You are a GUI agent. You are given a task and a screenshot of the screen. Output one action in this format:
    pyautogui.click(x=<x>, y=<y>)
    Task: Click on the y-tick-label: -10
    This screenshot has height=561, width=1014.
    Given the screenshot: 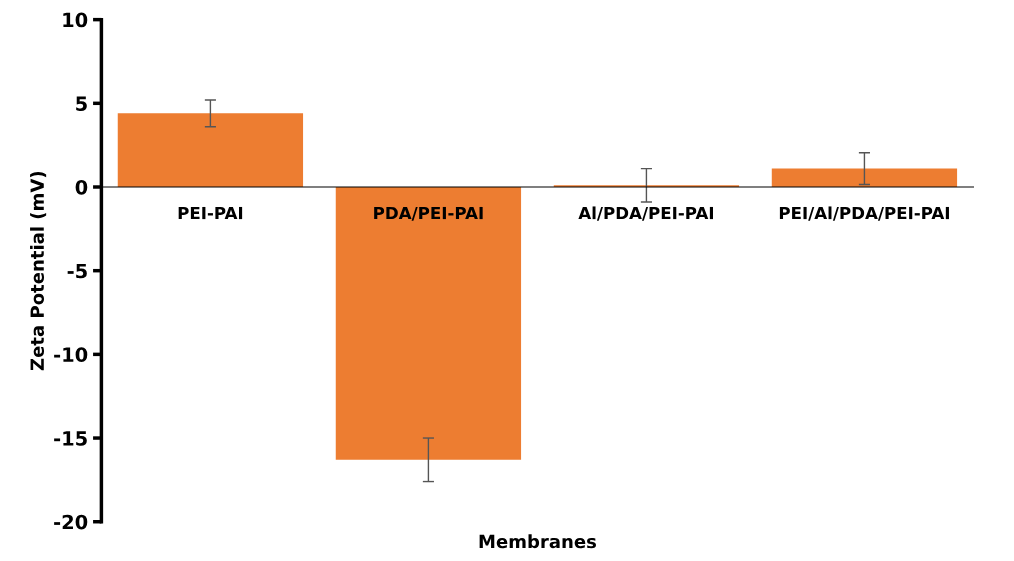 What is the action you would take?
    pyautogui.click(x=71, y=355)
    